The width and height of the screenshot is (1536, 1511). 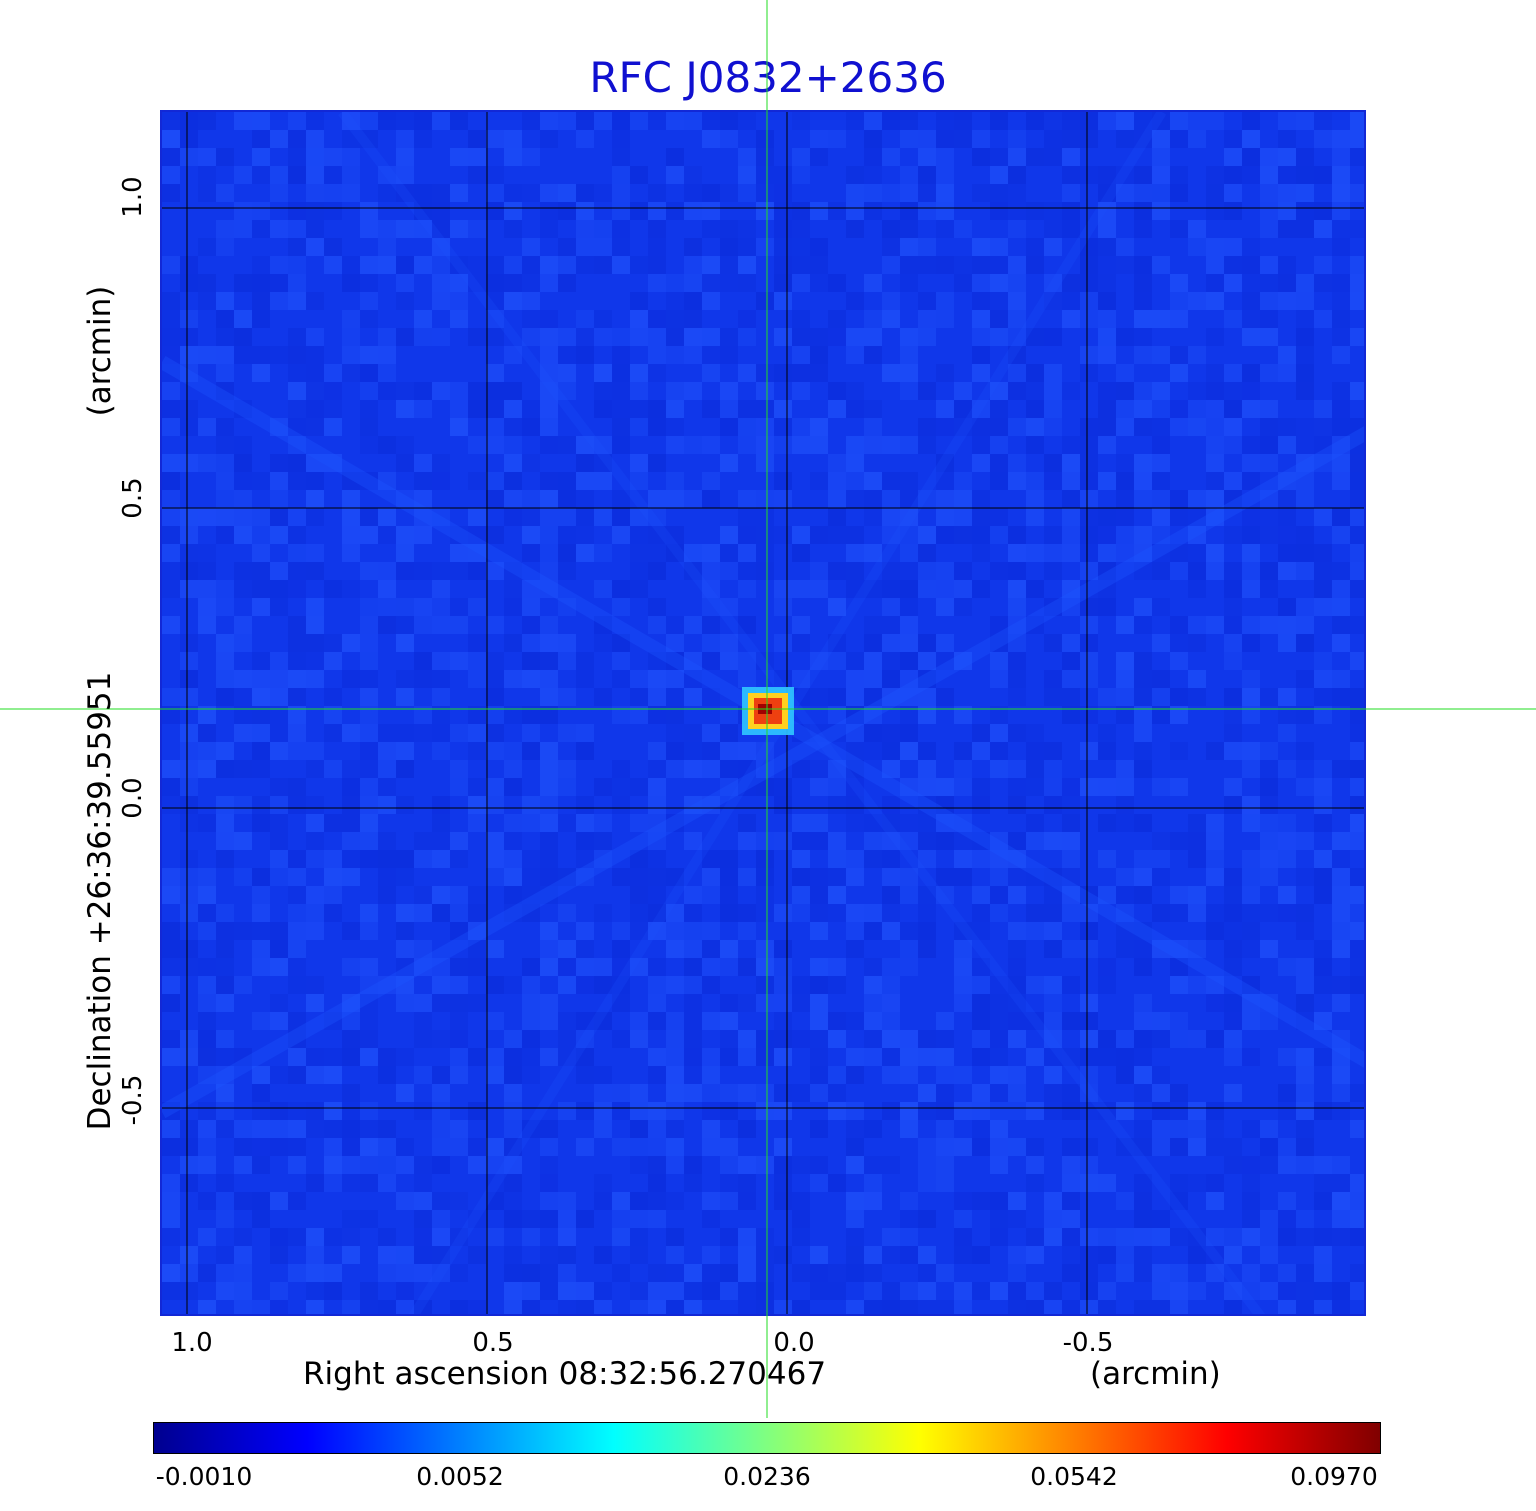 What do you see at coordinates (100, 351) in the screenshot?
I see `y-axis-unit: (arcmin)` at bounding box center [100, 351].